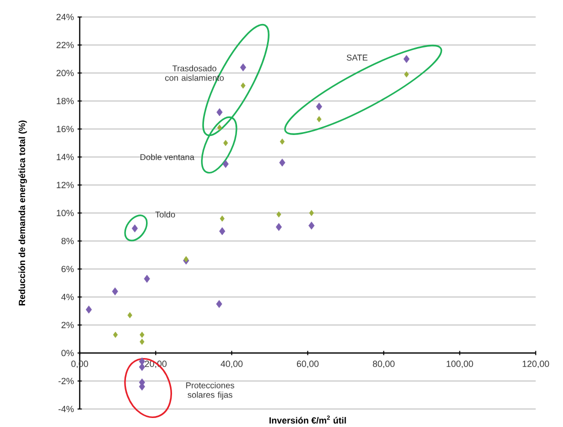 The height and width of the screenshot is (427, 563). What do you see at coordinates (65, 17) in the screenshot?
I see `y-tick-label: 24%` at bounding box center [65, 17].